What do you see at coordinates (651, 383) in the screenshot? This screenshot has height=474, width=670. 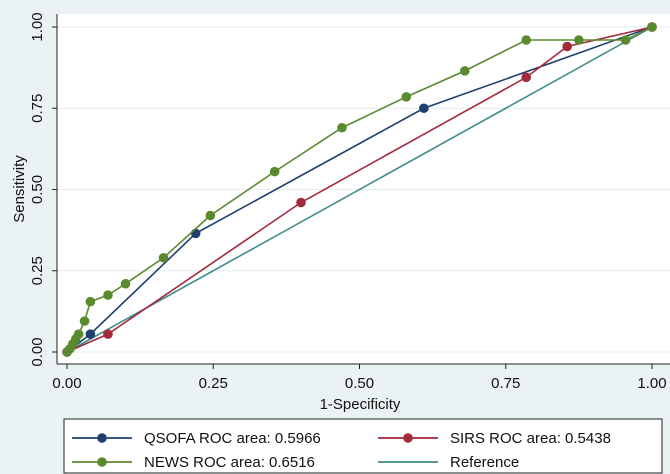 I see `x-tick-label: 1.00` at bounding box center [651, 383].